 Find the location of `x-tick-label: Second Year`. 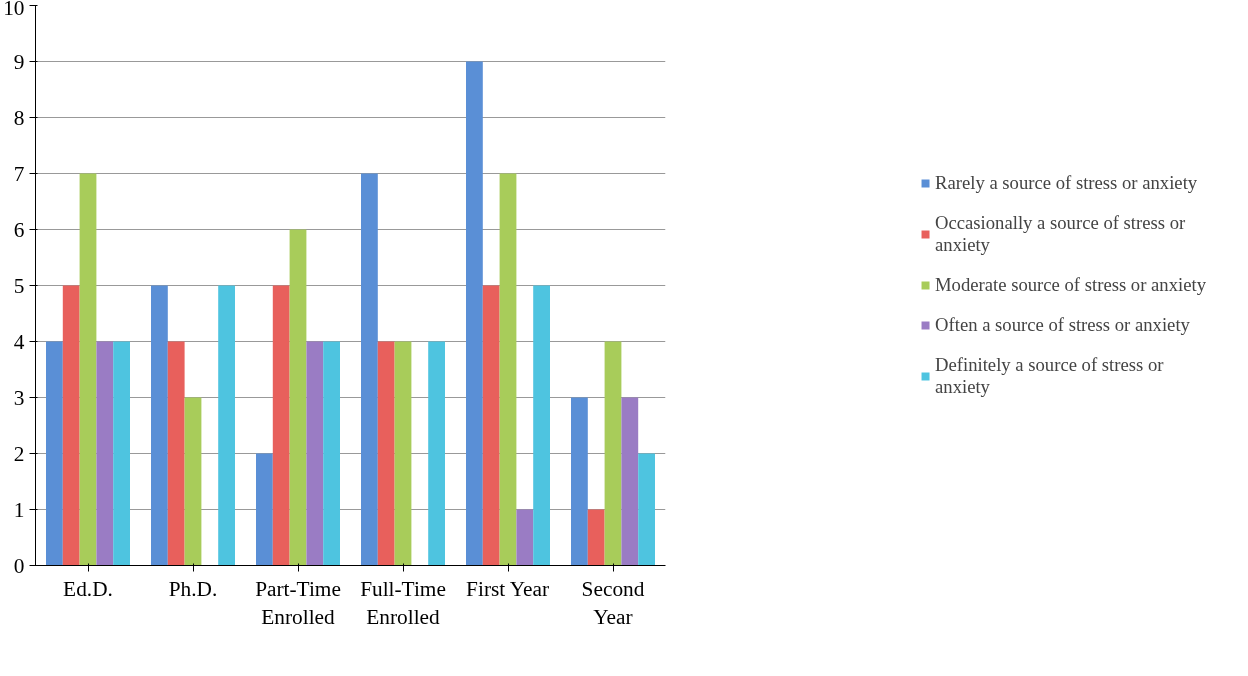

x-tick-label: Second Year is located at coordinates (613, 603).